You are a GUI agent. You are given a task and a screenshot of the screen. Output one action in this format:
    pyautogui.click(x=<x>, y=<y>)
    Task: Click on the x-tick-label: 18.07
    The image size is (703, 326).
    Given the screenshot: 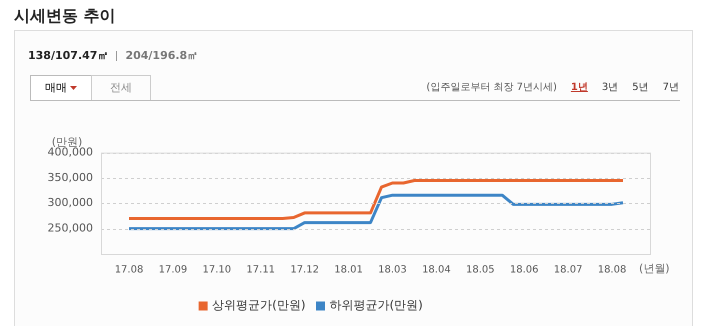 What is the action you would take?
    pyautogui.click(x=568, y=270)
    